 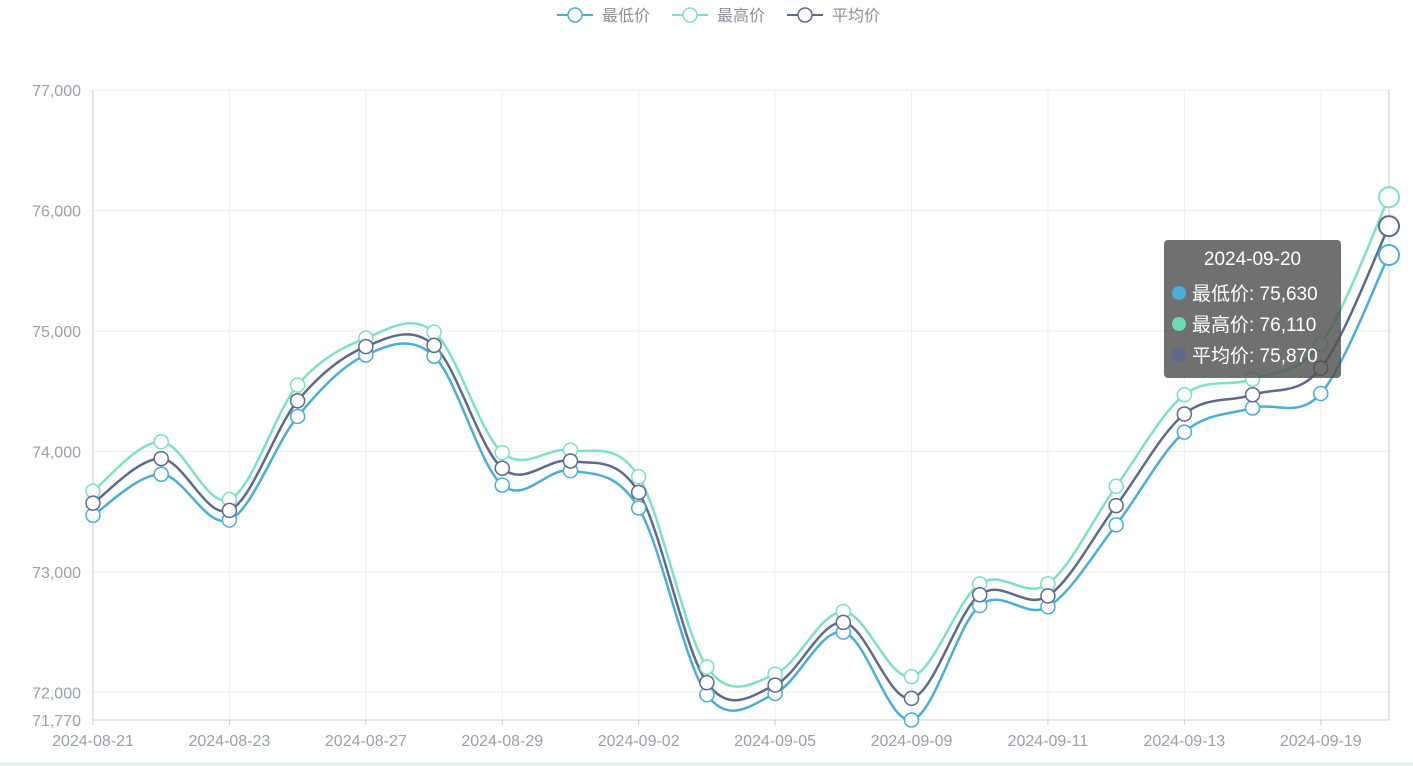 What do you see at coordinates (639, 741) in the screenshot?
I see `x-tick-label: 2024-09-02` at bounding box center [639, 741].